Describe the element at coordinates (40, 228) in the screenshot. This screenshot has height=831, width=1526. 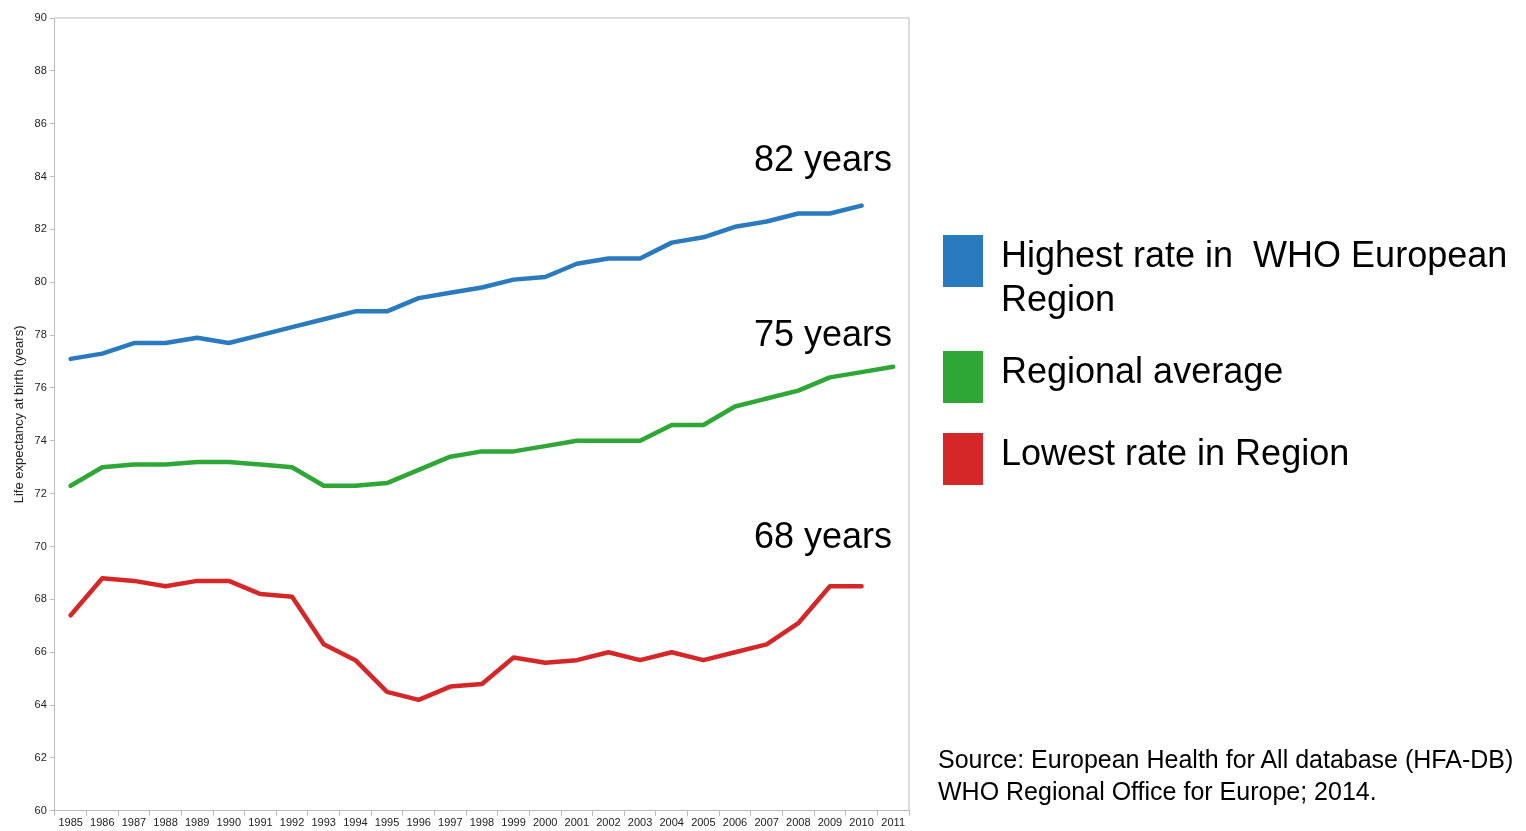
I see `y-tick-label: 82` at that location.